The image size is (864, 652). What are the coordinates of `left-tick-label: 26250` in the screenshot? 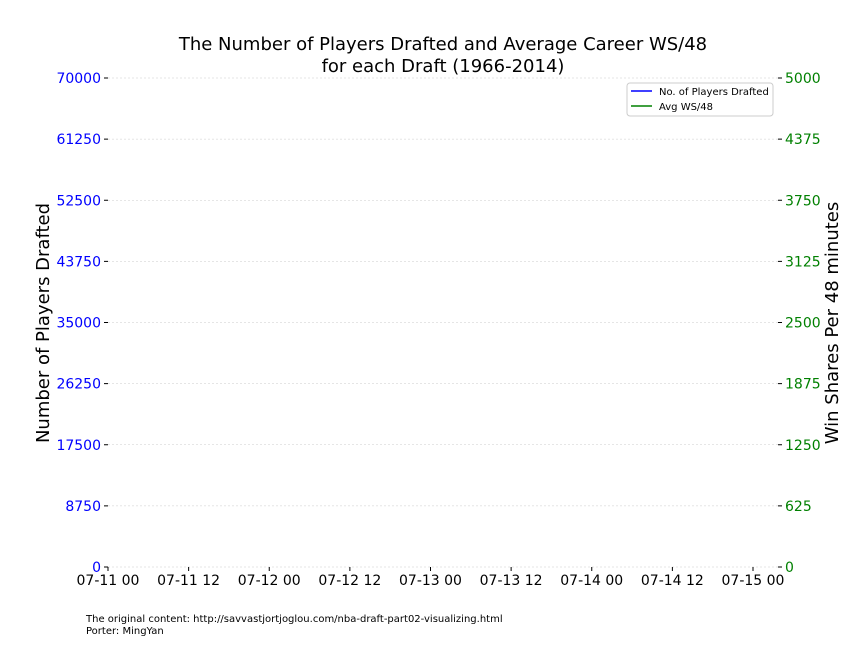 It's located at (78, 385).